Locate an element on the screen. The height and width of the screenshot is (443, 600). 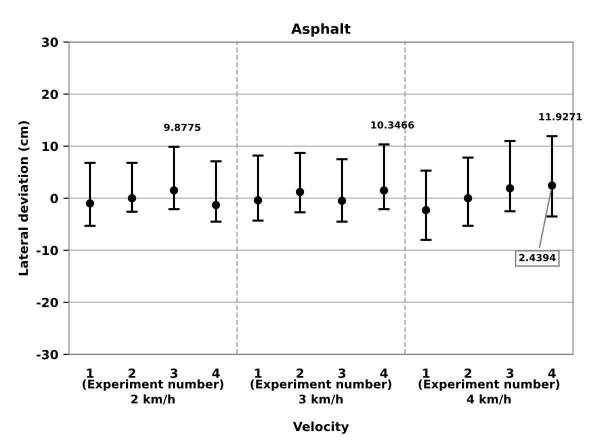
y-tick-label: 0 is located at coordinates (54, 199).